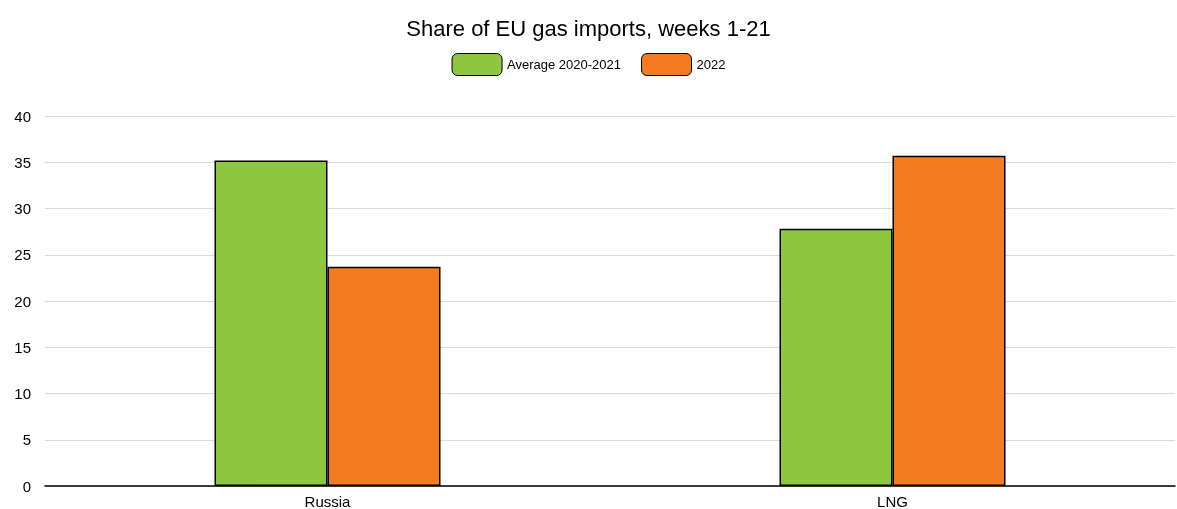  Describe the element at coordinates (892, 501) in the screenshot. I see `x-tick-label: LNG` at that location.